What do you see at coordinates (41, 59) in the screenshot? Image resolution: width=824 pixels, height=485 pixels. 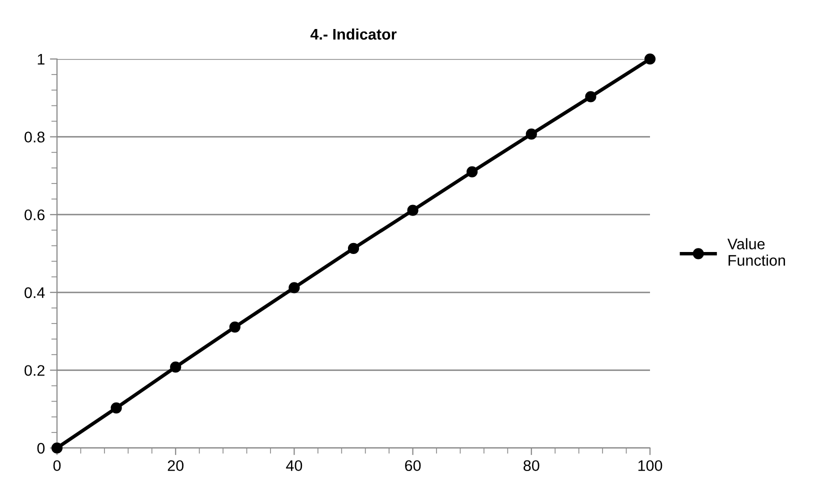 I see `y-tick-label: 1` at bounding box center [41, 59].